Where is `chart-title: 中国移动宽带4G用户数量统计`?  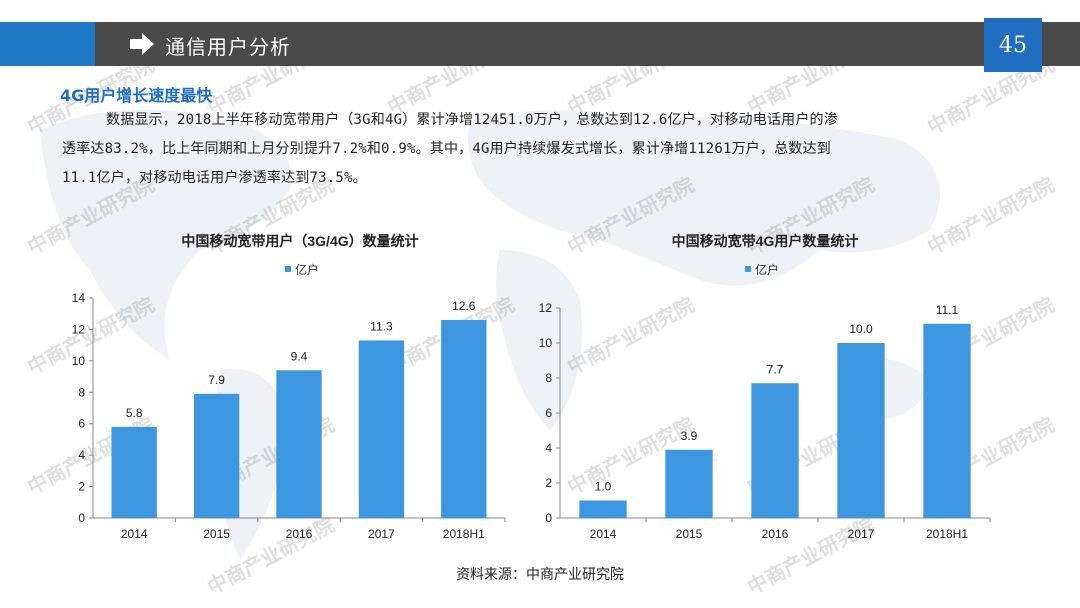 chart-title: 中国移动宽带4G用户数量统计 is located at coordinates (765, 241).